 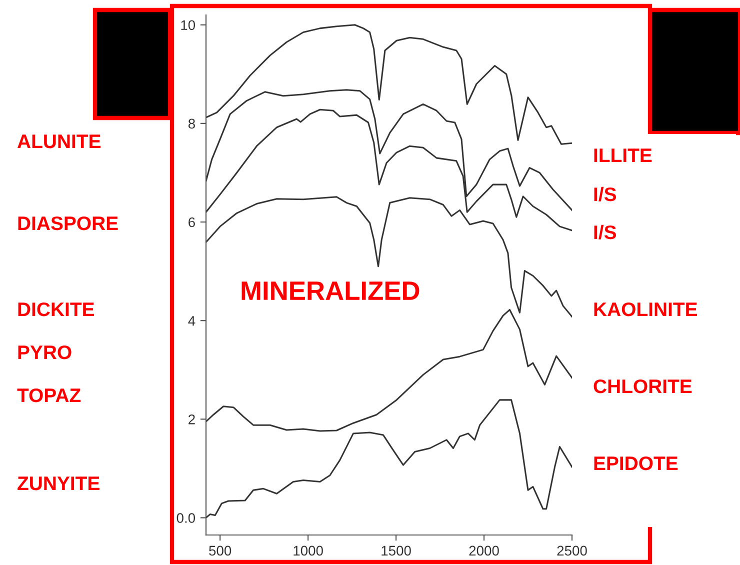 What do you see at coordinates (191, 222) in the screenshot?
I see `y-tick-label: 6` at bounding box center [191, 222].